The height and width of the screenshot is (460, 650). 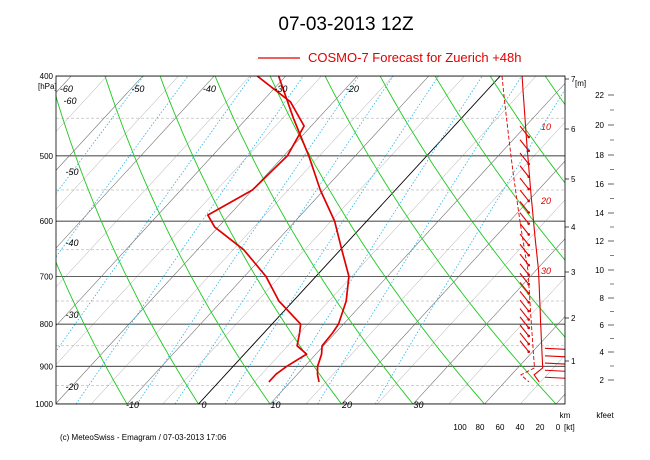 I want to click on isotherm-left-label: -40, so click(x=71, y=243).